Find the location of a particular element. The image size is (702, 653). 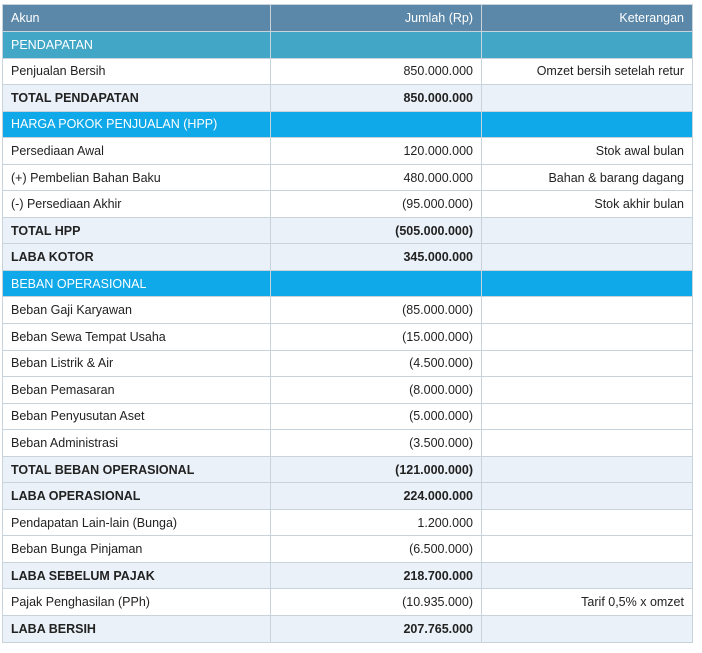

cell-akun: (-) Persediaan Akhir is located at coordinates (136, 204).